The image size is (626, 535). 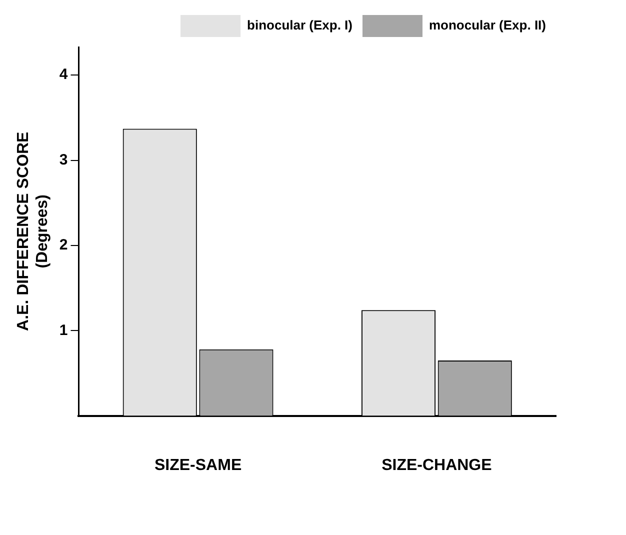 I want to click on y-axis-title: A.E. DIFFERENCE SCORE (Degrees), so click(x=33, y=231).